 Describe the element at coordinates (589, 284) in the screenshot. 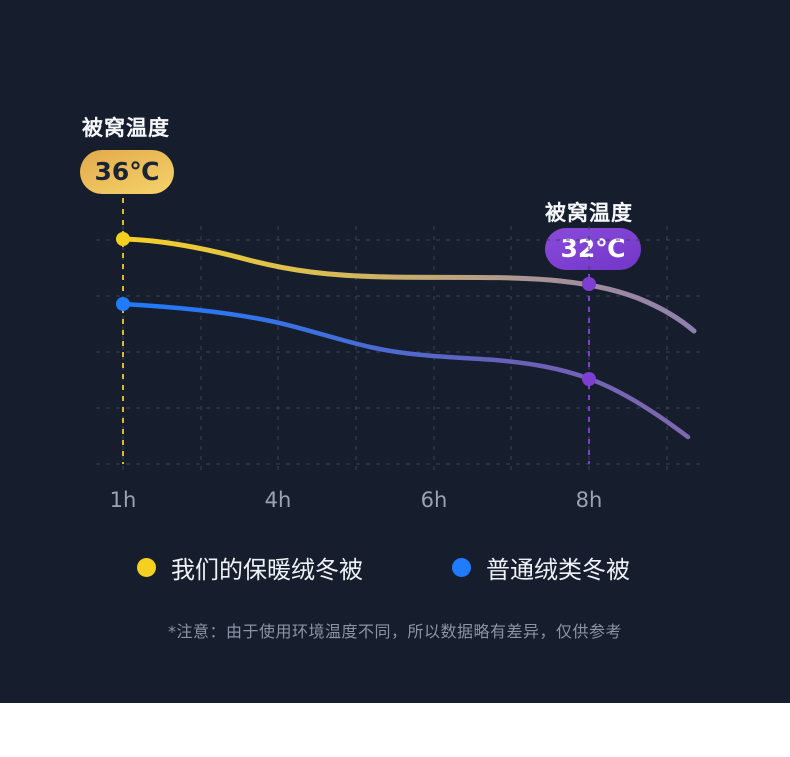

I see `our-blanket-8h-dot` at that location.